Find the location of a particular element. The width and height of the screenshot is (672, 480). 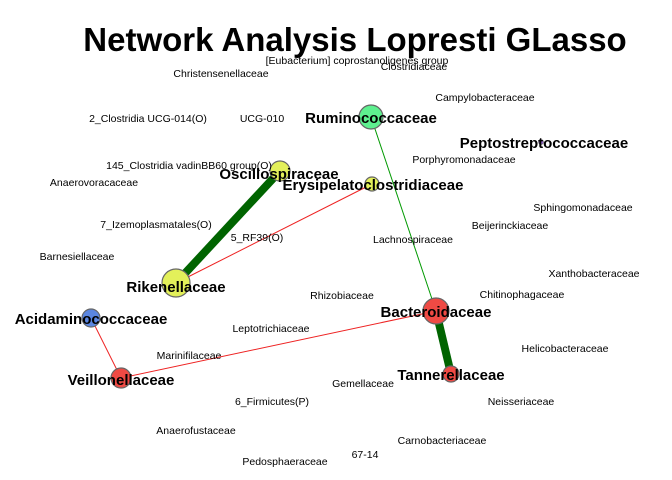

node-label-acidaminococcaceae: Acidaminococcaceae is located at coordinates (91, 319).